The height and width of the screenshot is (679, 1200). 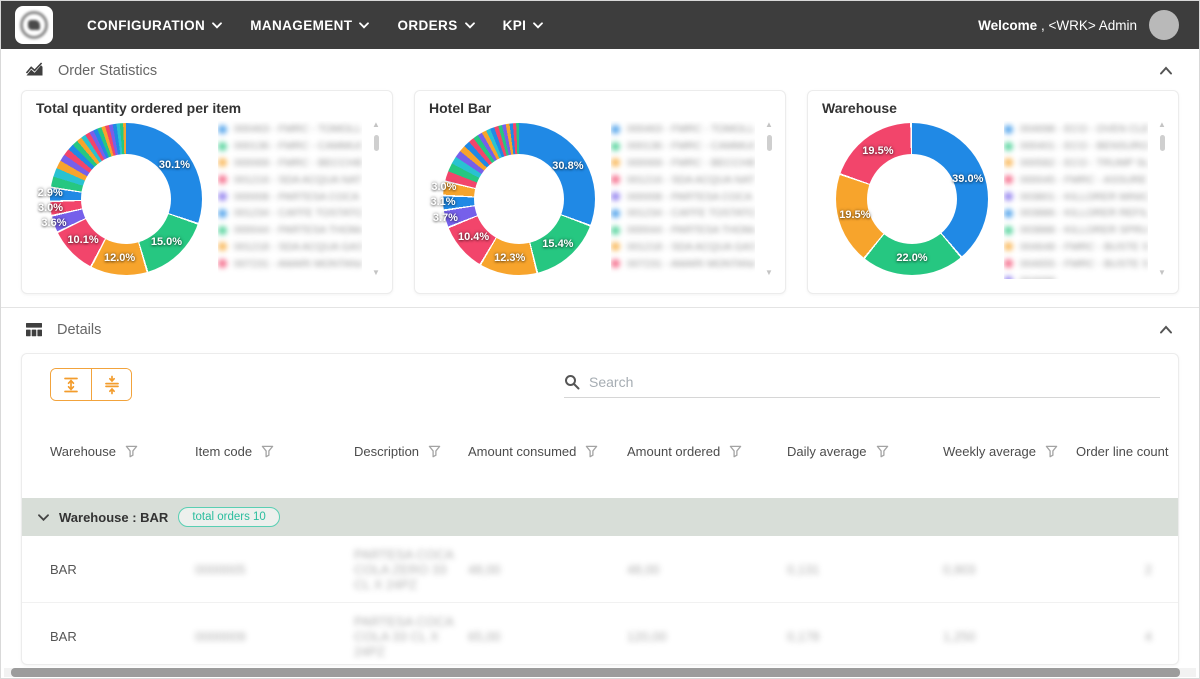 What do you see at coordinates (1009, 451) in the screenshot?
I see `column-header-weekly-average: Weekly average` at bounding box center [1009, 451].